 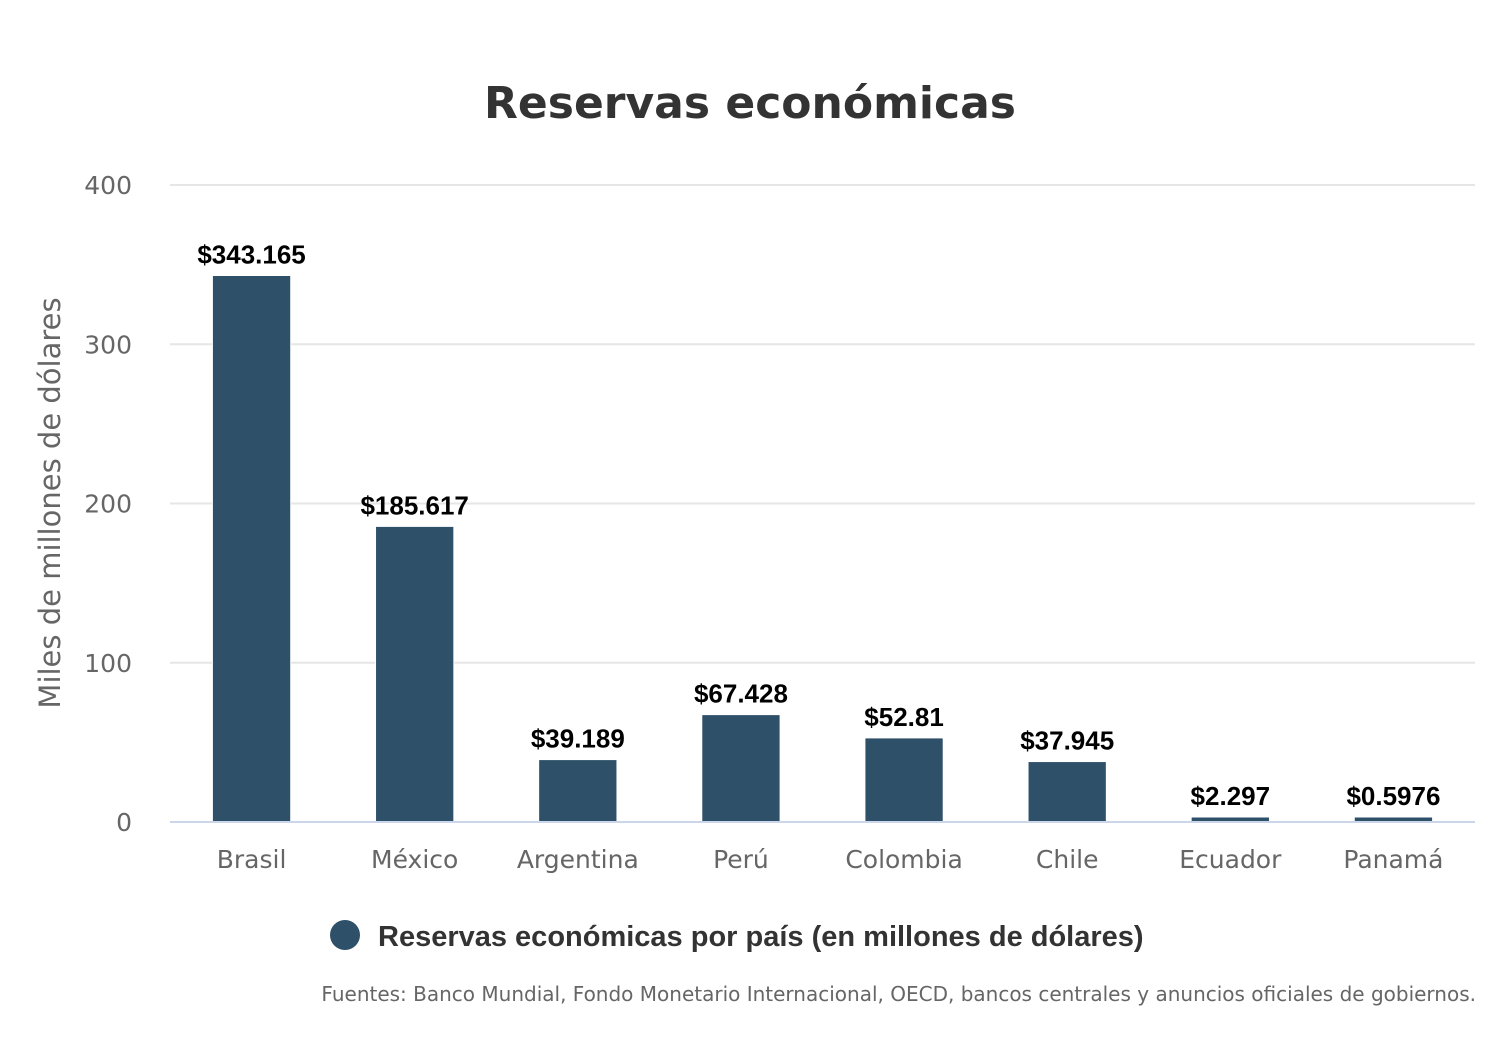 I want to click on data-label: $39.189, so click(x=578, y=739).